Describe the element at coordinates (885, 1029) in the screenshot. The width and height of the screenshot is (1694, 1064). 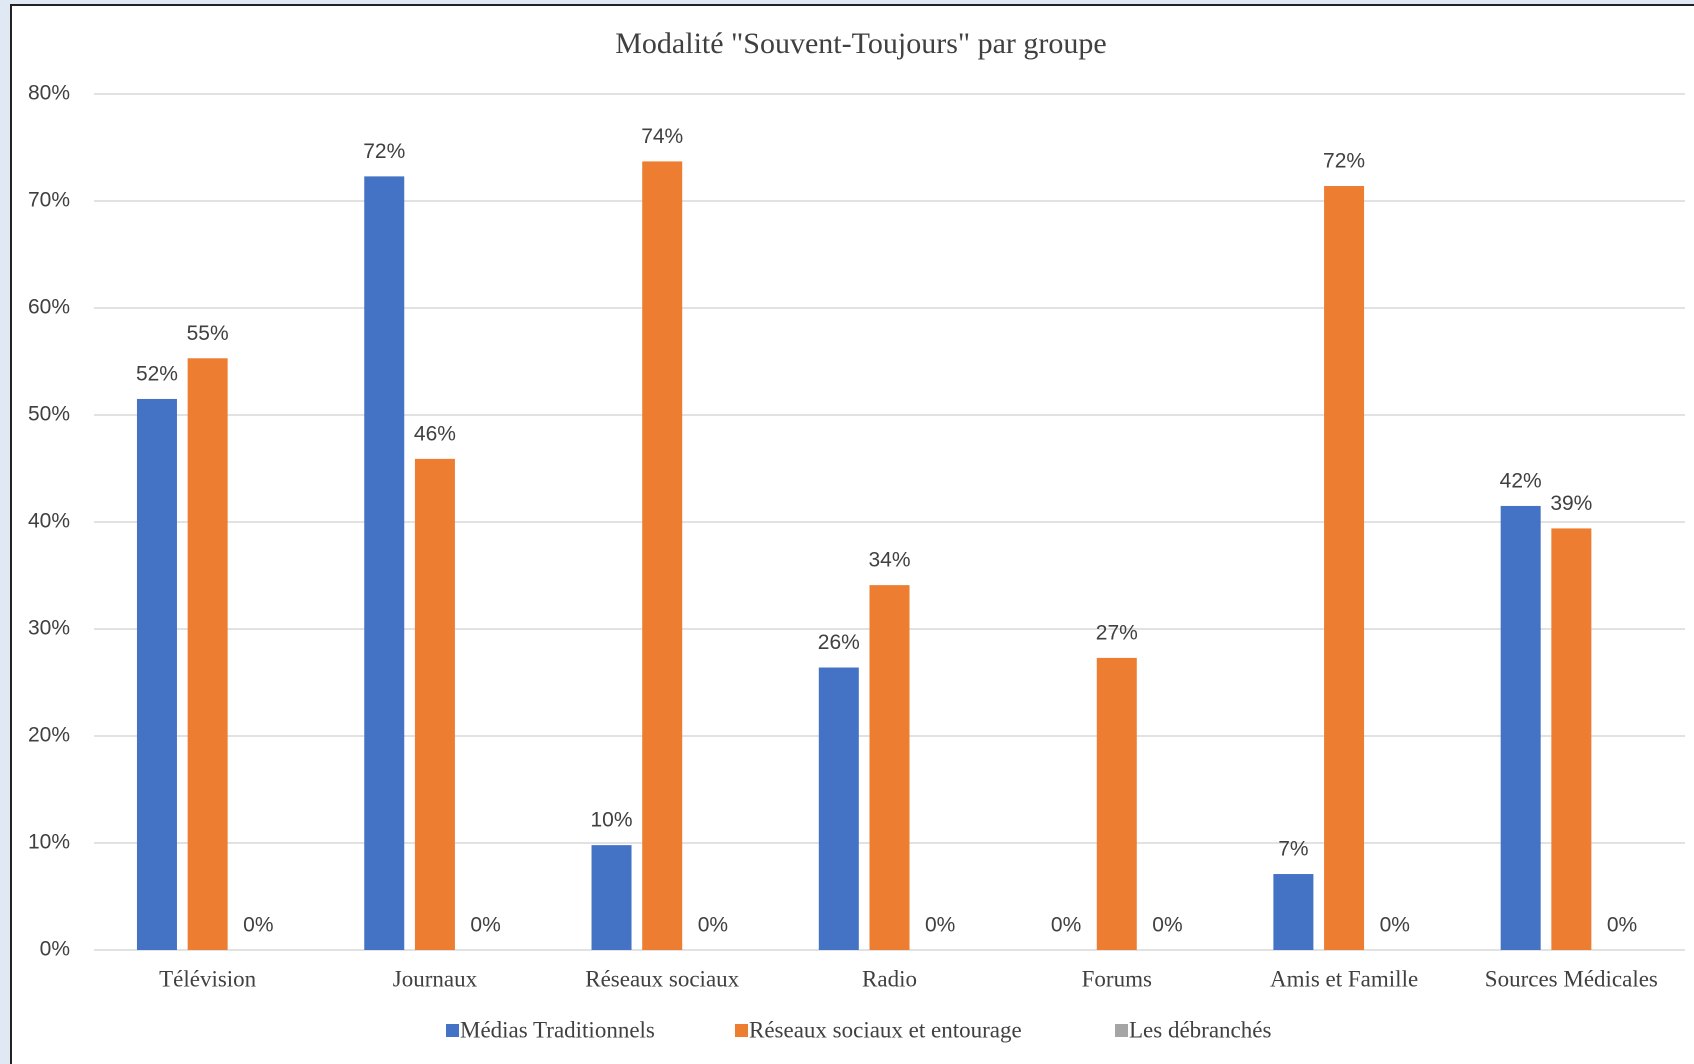
I see `legend-label: Réseaux sociaux et entourage` at that location.